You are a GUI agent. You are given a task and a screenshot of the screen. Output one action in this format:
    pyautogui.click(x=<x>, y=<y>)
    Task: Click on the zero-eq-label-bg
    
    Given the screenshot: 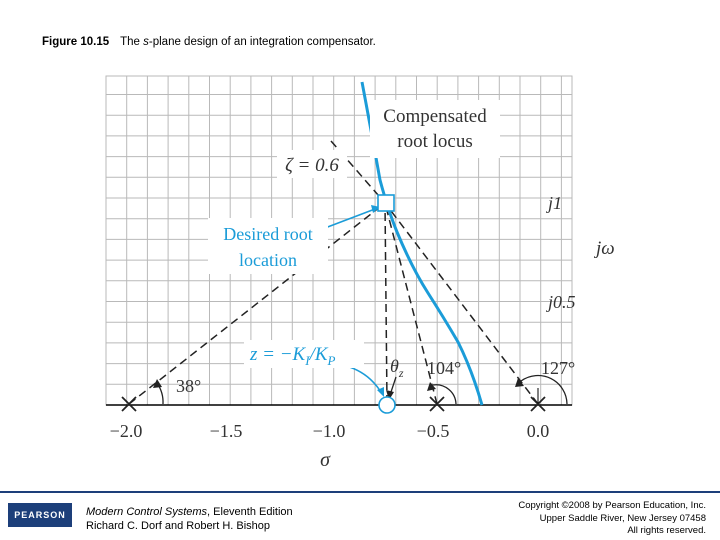 What is the action you would take?
    pyautogui.click(x=304, y=354)
    